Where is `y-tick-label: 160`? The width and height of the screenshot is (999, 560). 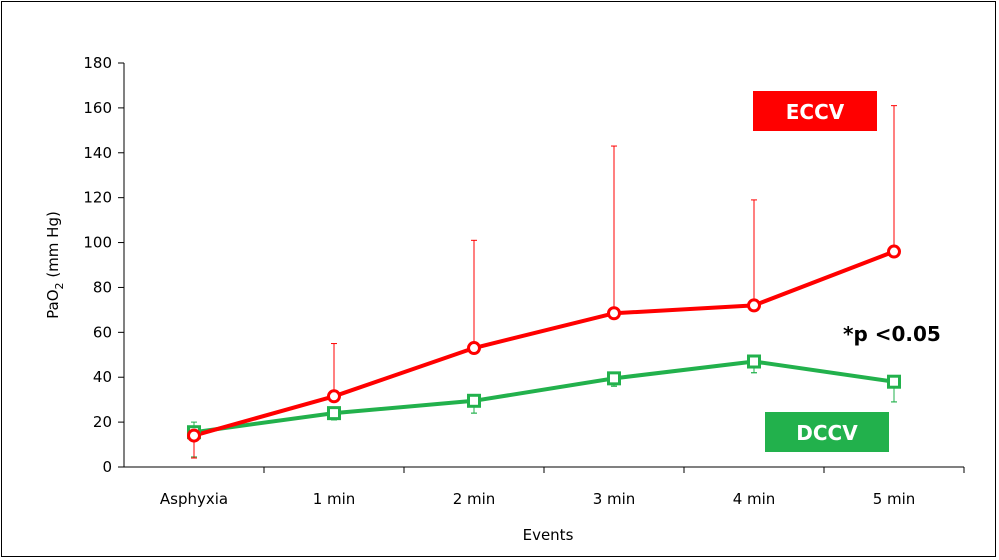 y-tick-label: 160 is located at coordinates (97, 108).